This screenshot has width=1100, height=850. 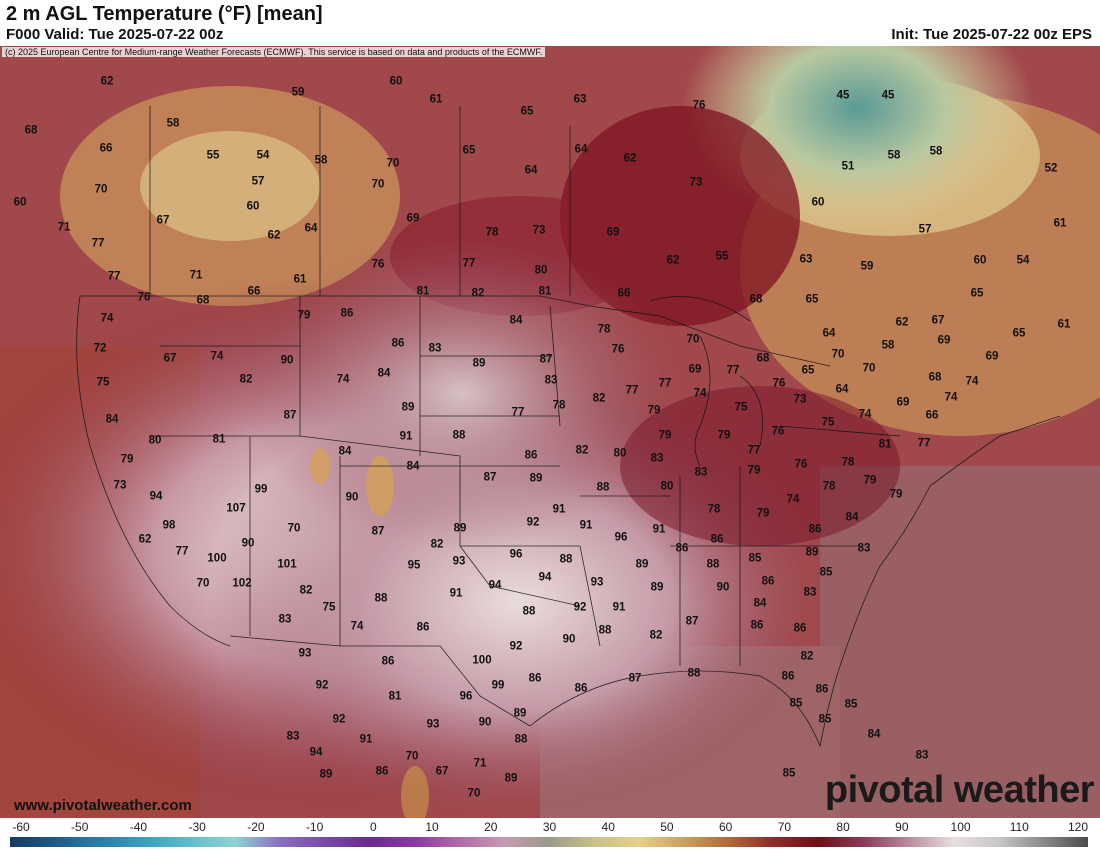 I want to click on temperature-label: 45, so click(x=888, y=95).